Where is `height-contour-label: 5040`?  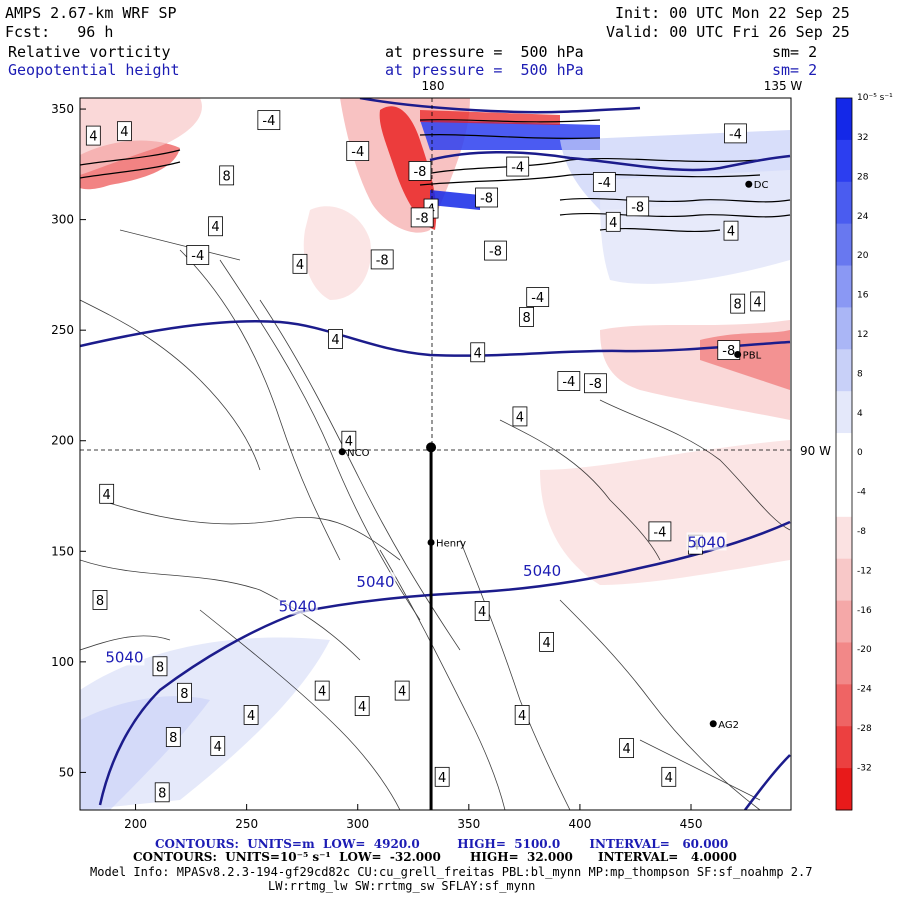 height-contour-label: 5040 is located at coordinates (124, 657).